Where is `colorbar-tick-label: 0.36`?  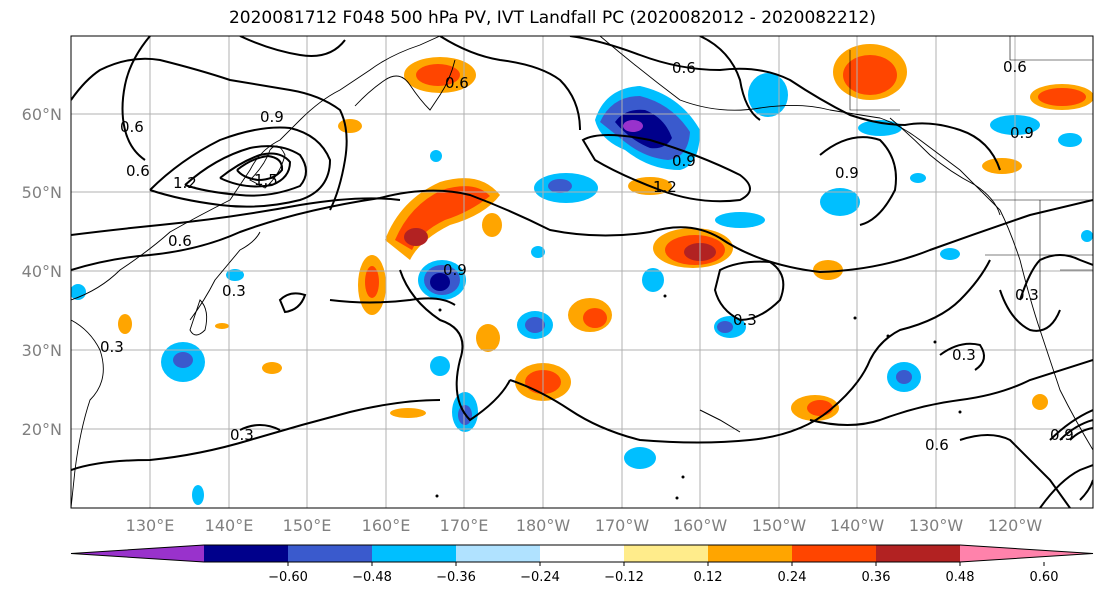 colorbar-tick-label: 0.36 is located at coordinates (876, 577).